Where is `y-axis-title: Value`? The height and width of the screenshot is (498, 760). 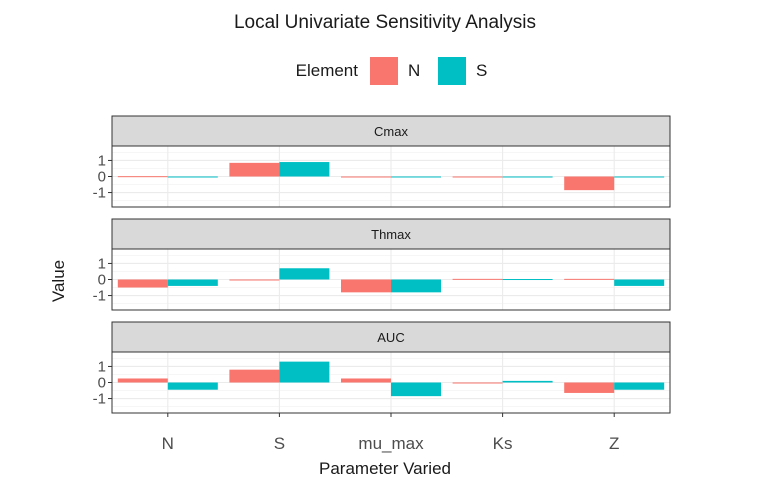 y-axis-title: Value is located at coordinates (58, 281).